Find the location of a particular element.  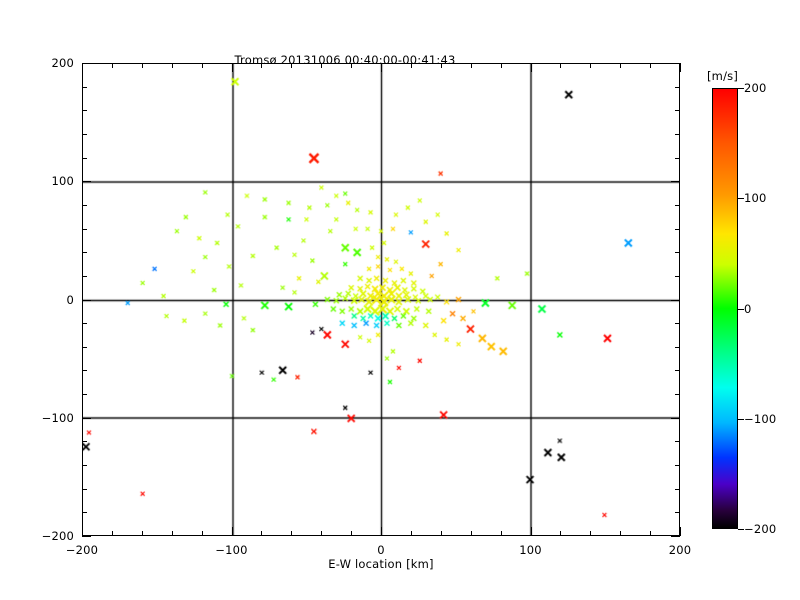

colorbar is located at coordinates (725, 308).